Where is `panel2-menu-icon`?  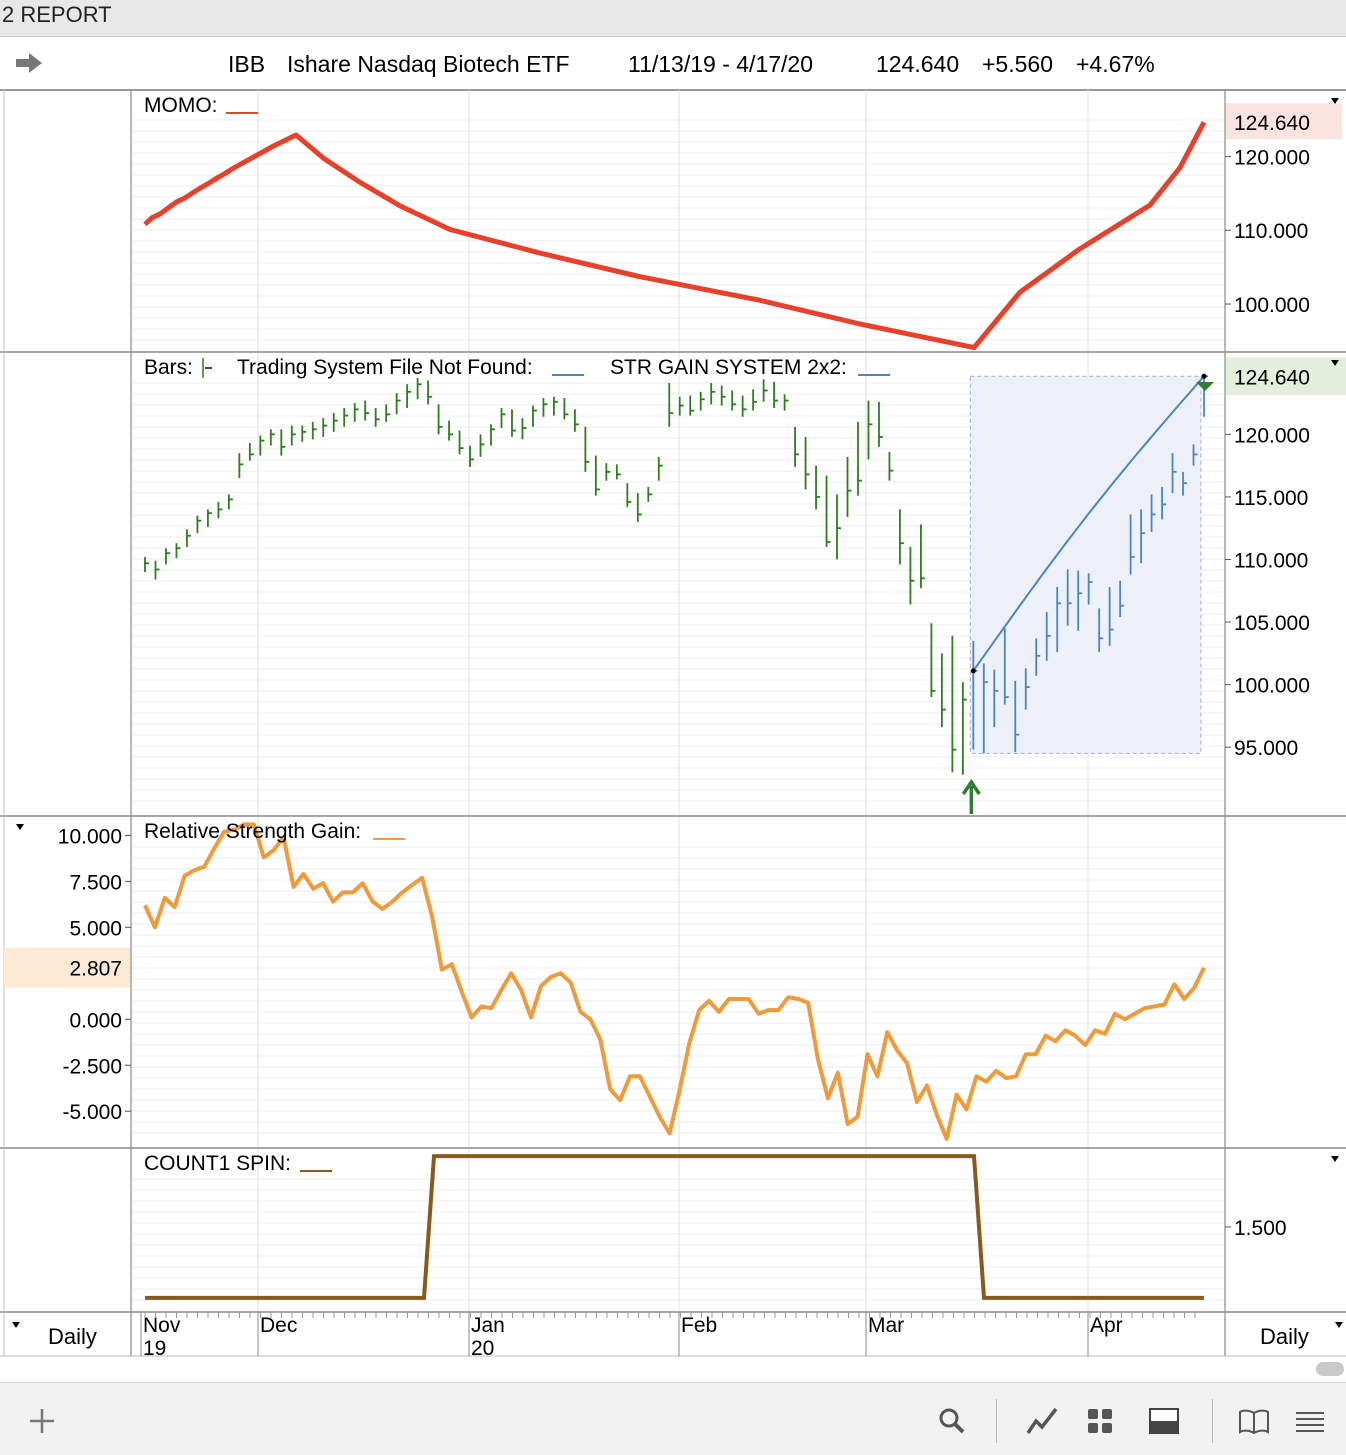 panel2-menu-icon is located at coordinates (1335, 363).